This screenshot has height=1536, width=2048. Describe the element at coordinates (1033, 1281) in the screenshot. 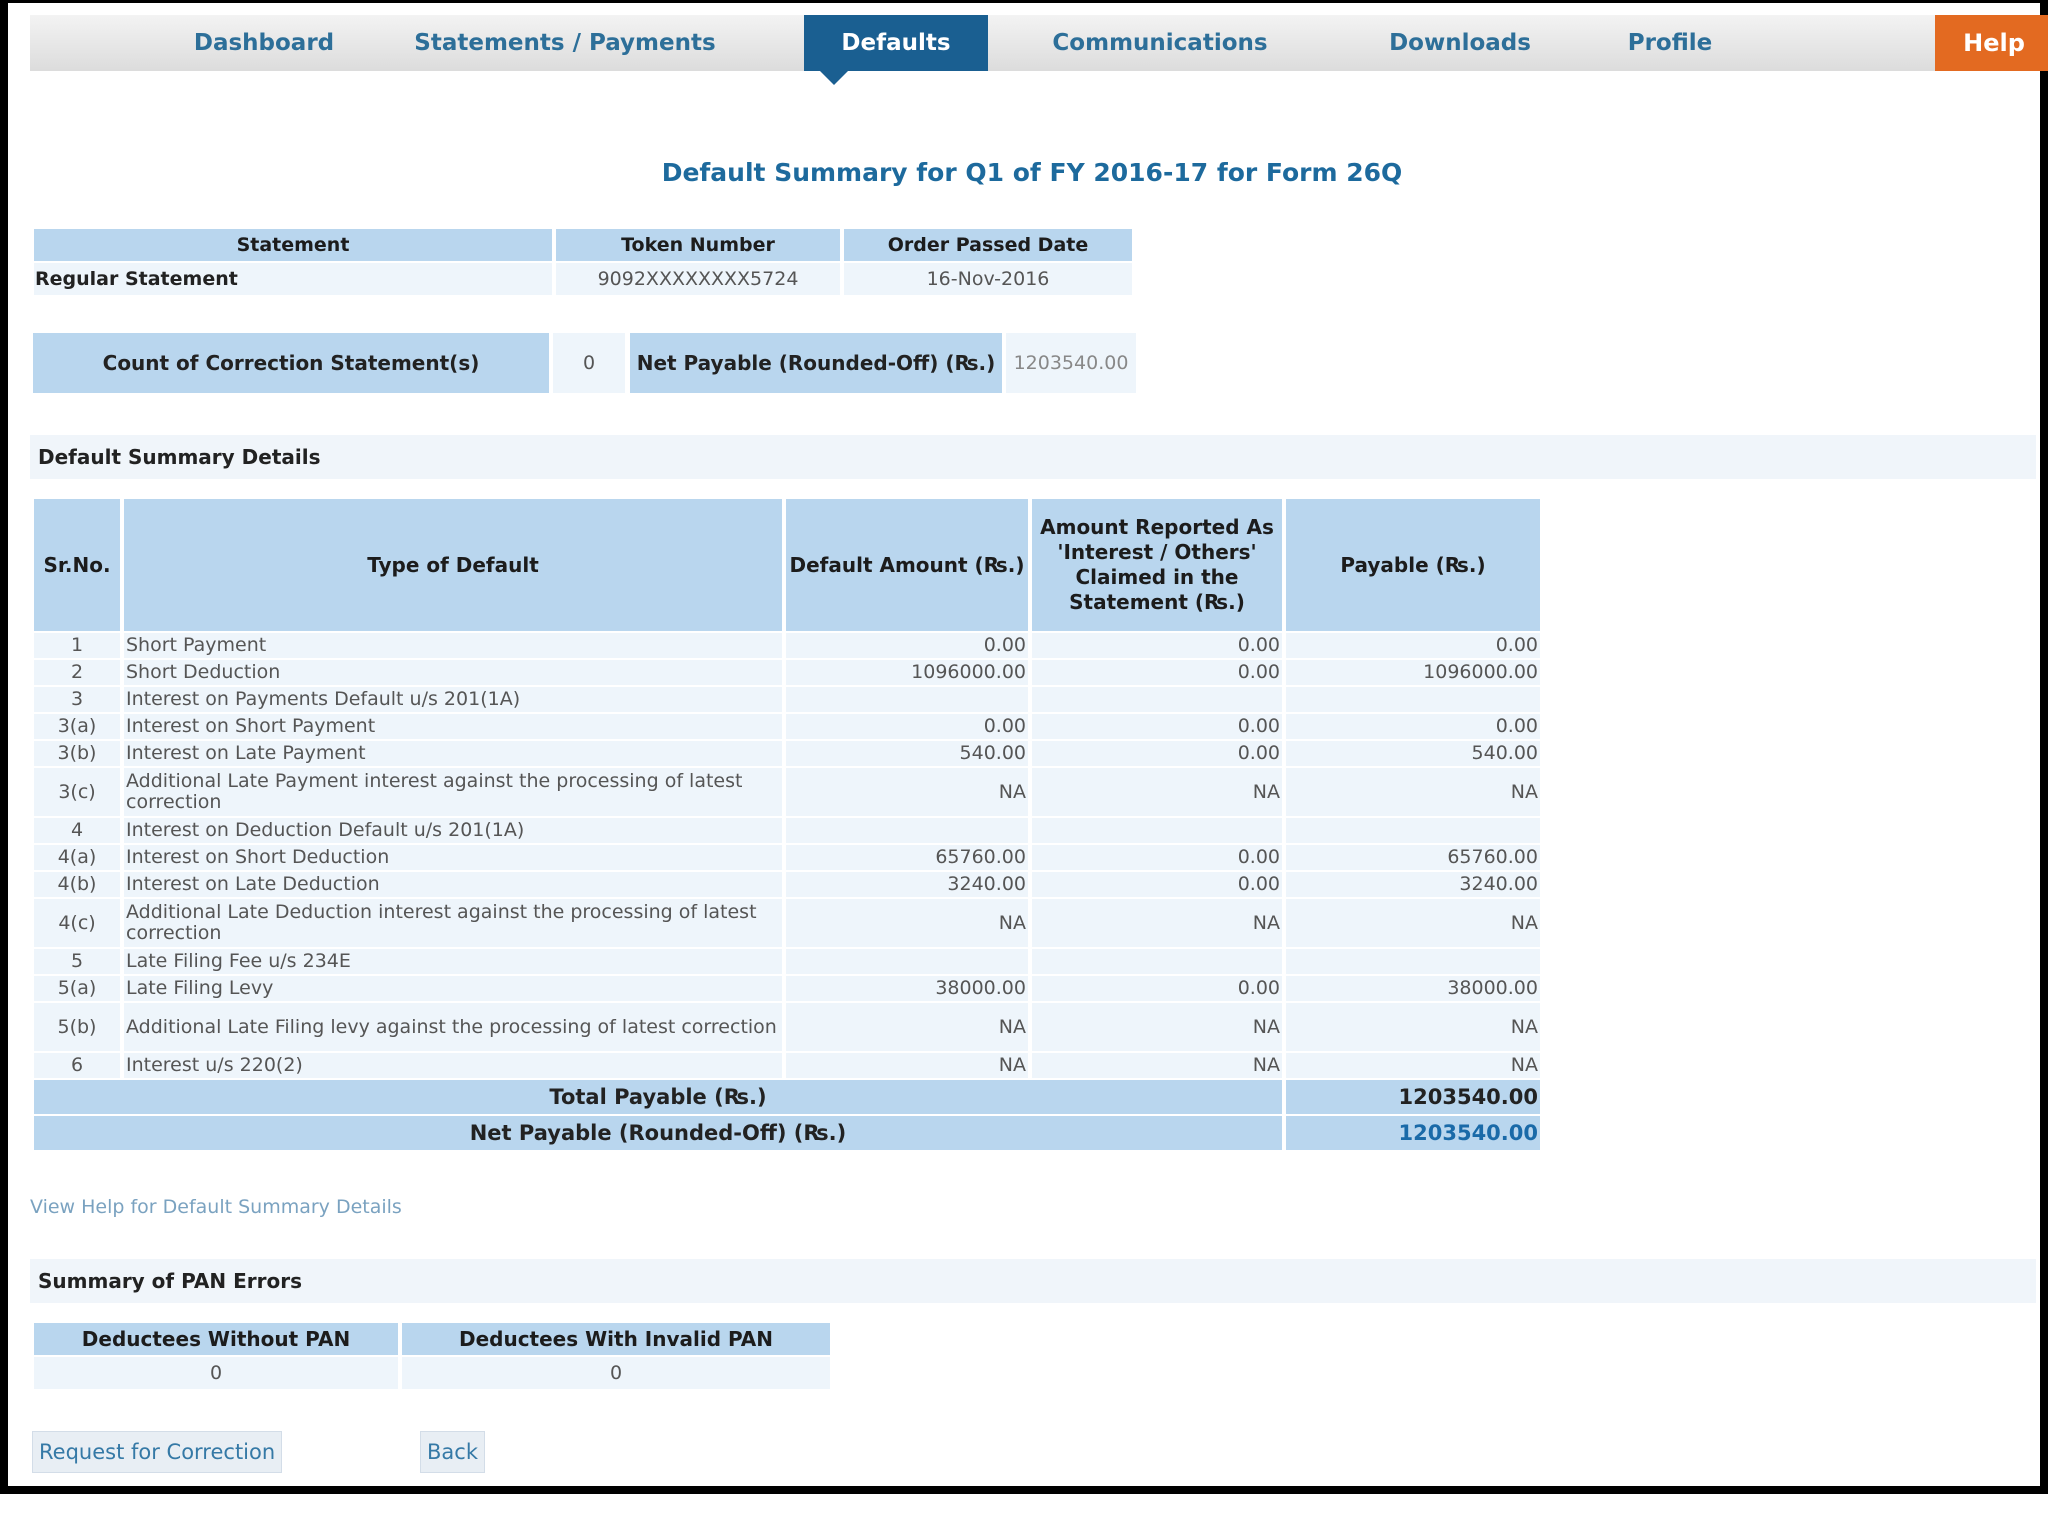

I see `pan-errors-heading: Summary of PAN Errors` at that location.